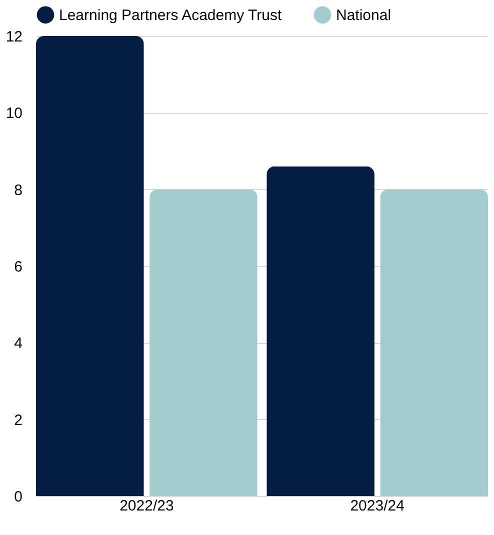 The height and width of the screenshot is (535, 494). Describe the element at coordinates (18, 267) in the screenshot. I see `y-tick-label: 6` at that location.